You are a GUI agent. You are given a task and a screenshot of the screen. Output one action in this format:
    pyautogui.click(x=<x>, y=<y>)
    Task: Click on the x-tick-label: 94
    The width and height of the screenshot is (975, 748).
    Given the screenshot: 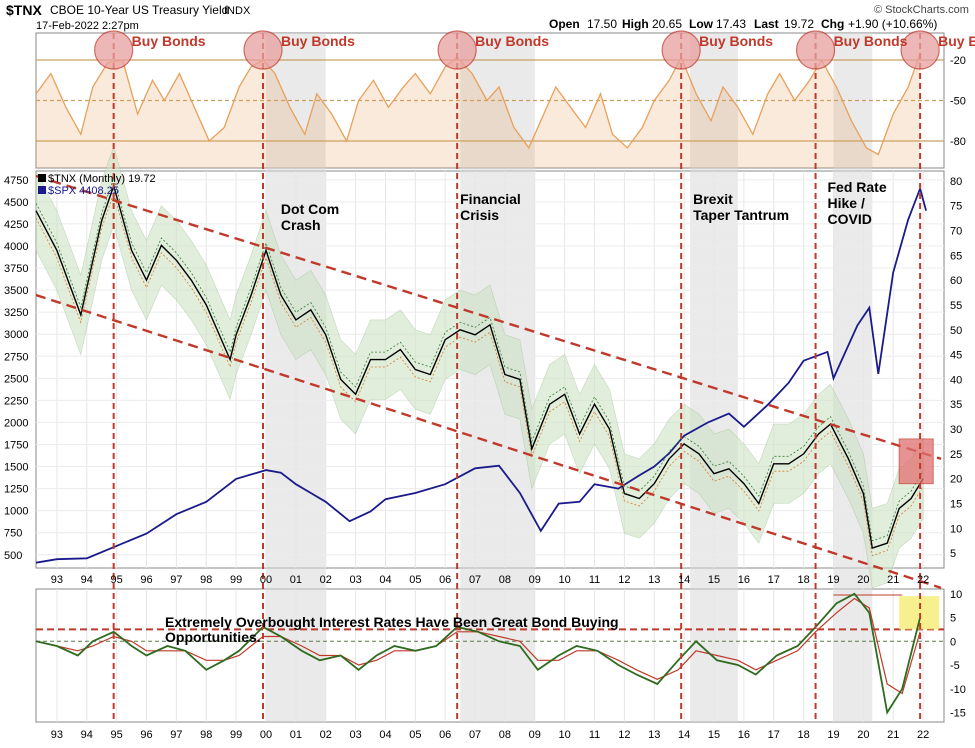 What is the action you would take?
    pyautogui.click(x=87, y=580)
    